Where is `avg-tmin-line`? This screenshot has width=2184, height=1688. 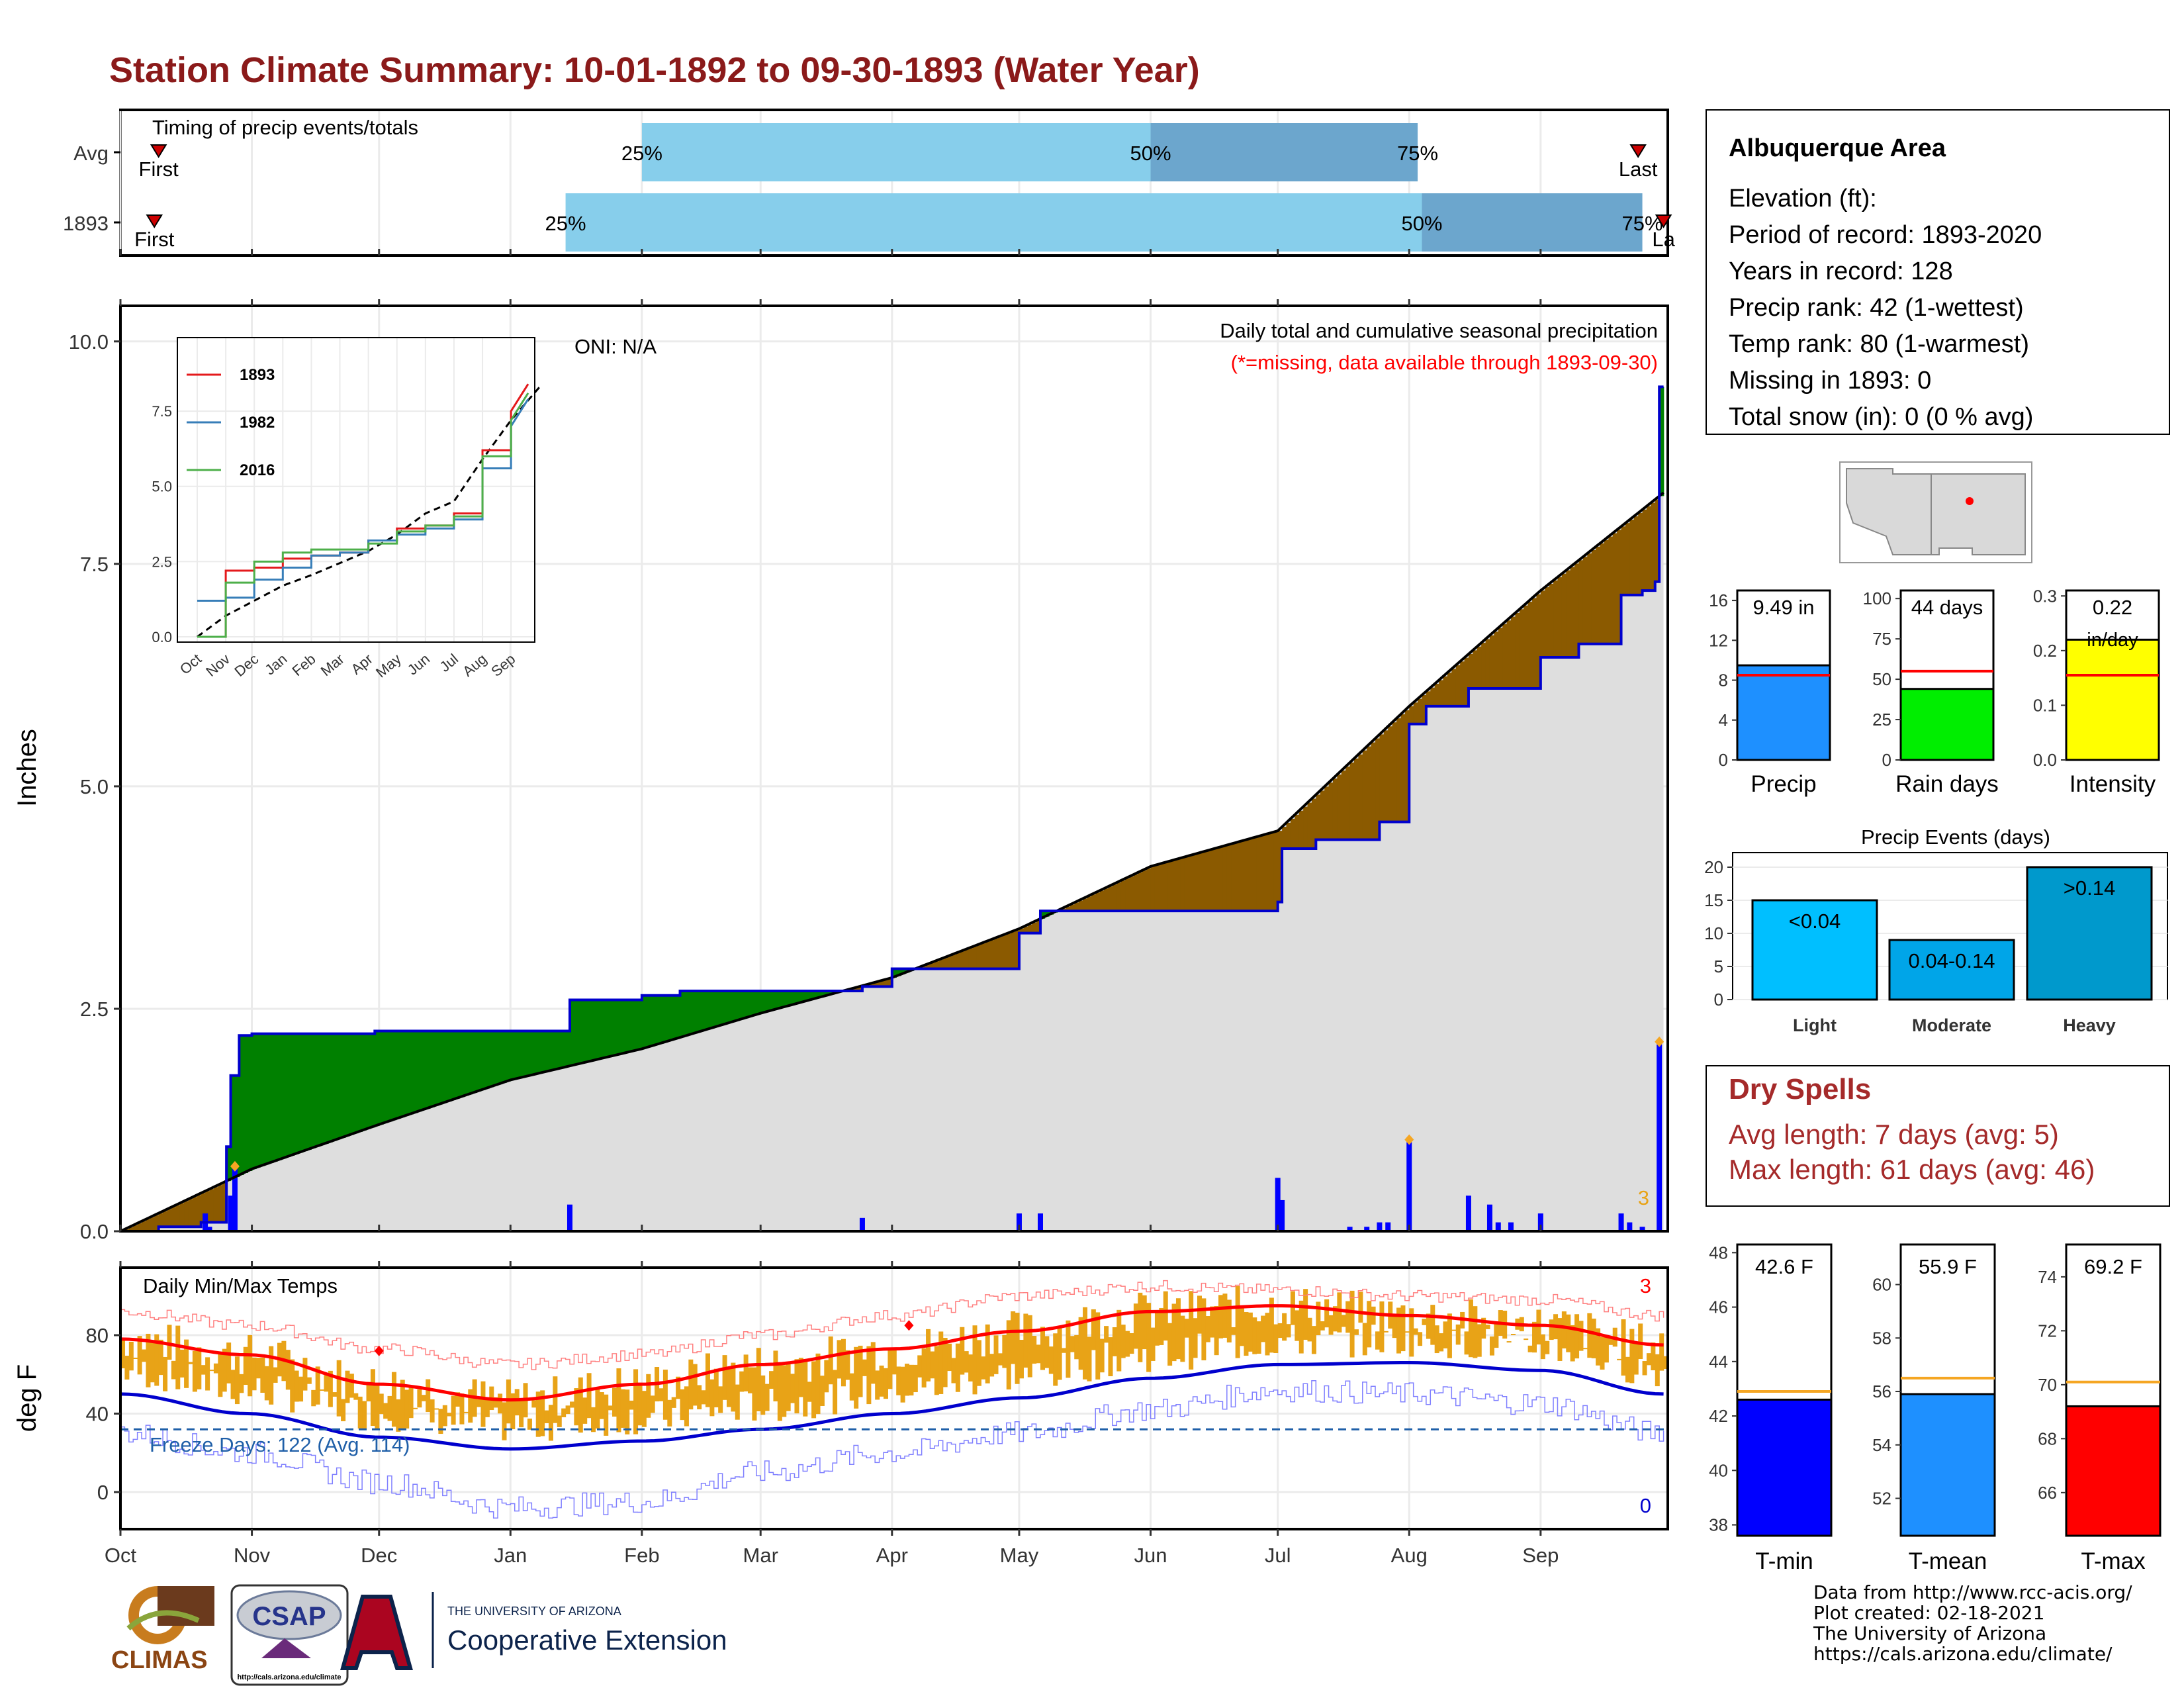 avg-tmin-line is located at coordinates (892, 1405).